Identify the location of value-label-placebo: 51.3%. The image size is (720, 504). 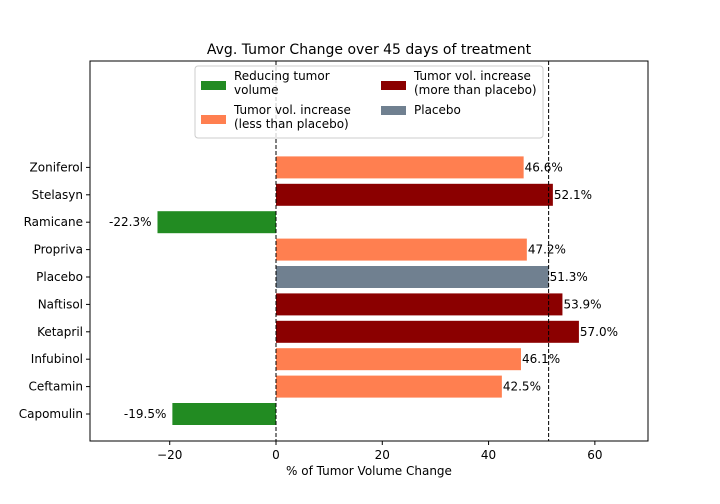
(569, 277).